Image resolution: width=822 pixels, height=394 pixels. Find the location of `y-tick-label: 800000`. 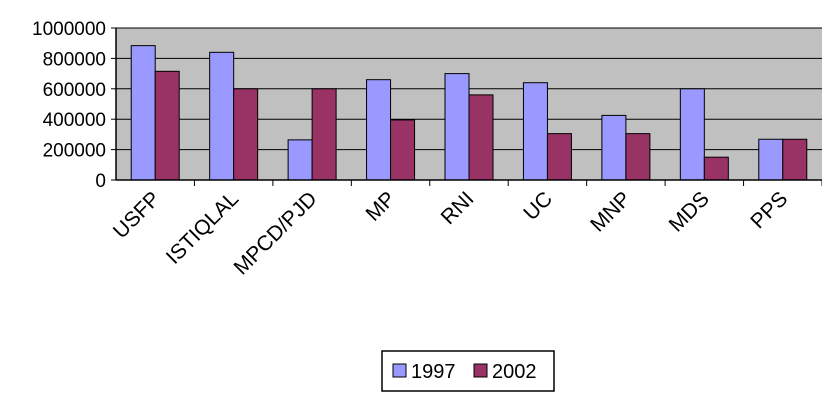

y-tick-label: 800000 is located at coordinates (74, 59).